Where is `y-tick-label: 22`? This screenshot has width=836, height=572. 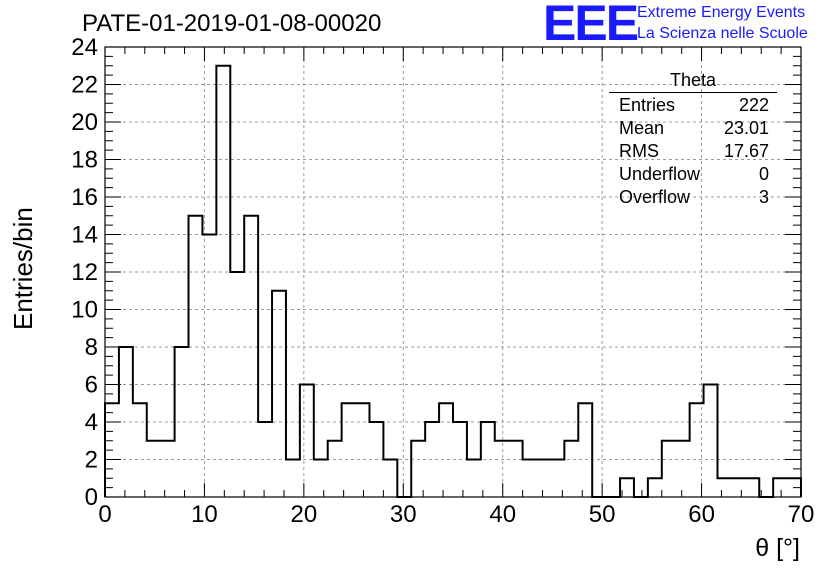 y-tick-label: 22 is located at coordinates (84, 85).